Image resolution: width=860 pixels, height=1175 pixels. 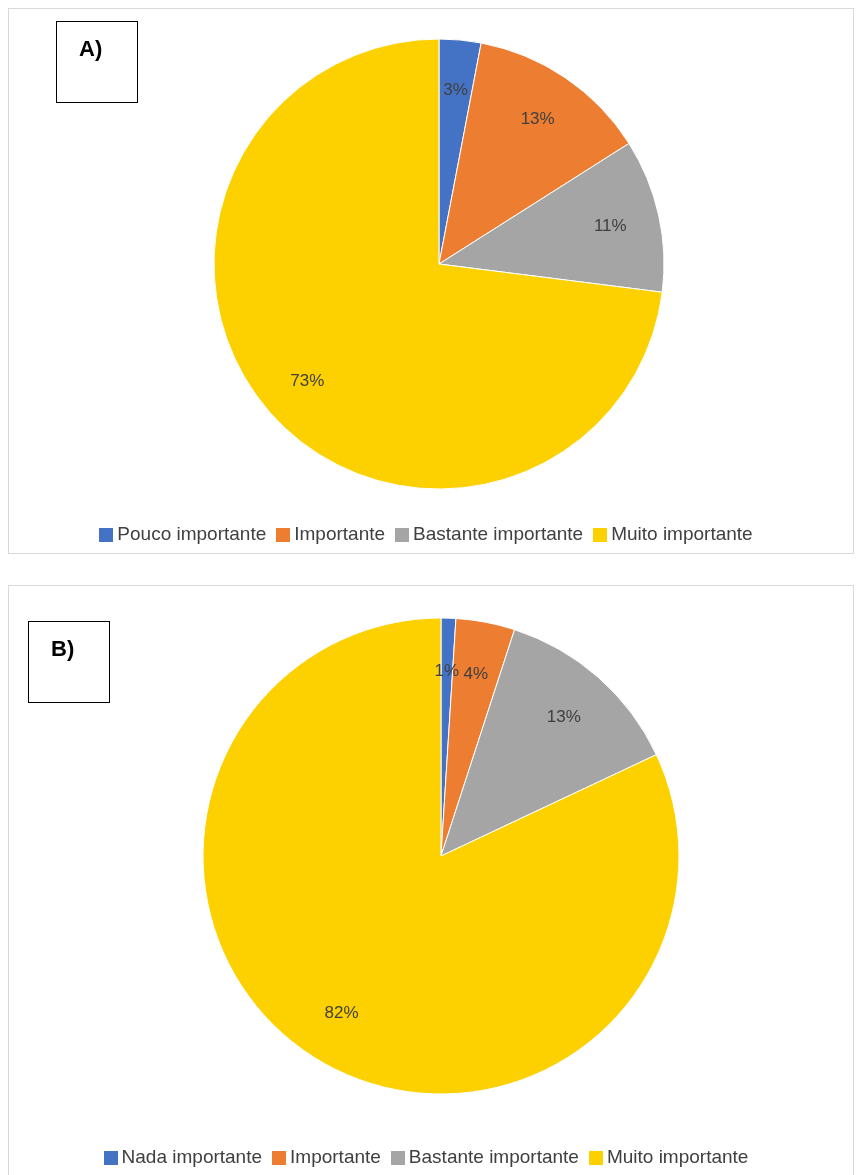 I want to click on data-label: 73%, so click(x=307, y=380).